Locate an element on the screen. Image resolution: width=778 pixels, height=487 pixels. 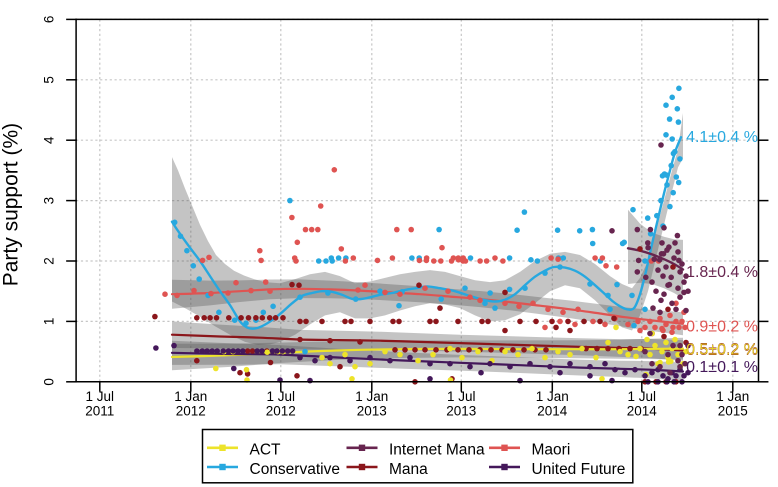
svg-text: Maori is located at coordinates (551, 450).